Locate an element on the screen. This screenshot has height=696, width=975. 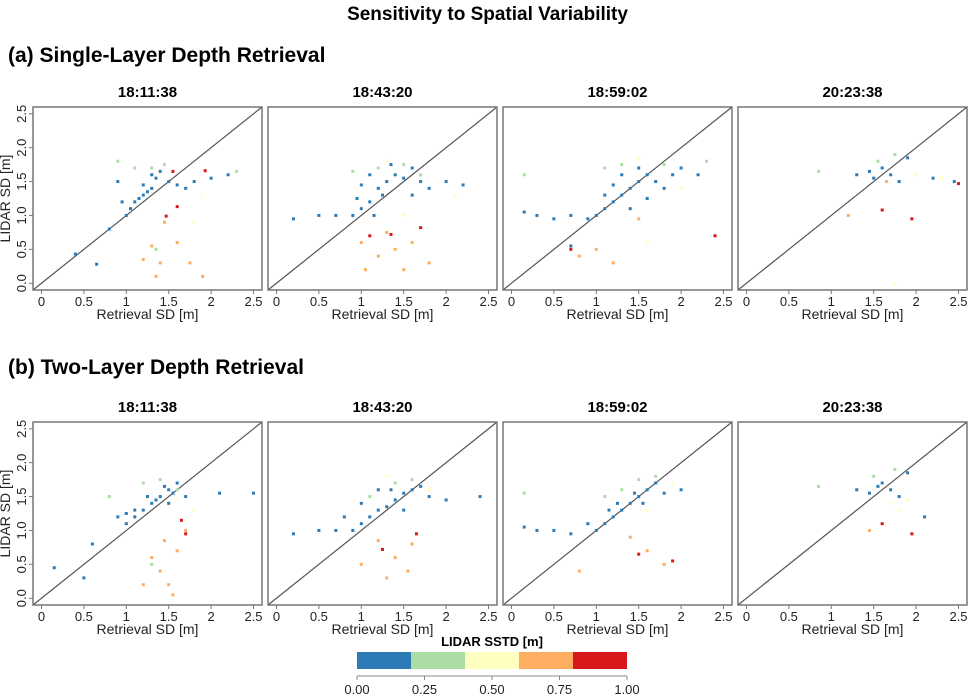
colorbar-tick-label: 0.50 is located at coordinates (491, 689).